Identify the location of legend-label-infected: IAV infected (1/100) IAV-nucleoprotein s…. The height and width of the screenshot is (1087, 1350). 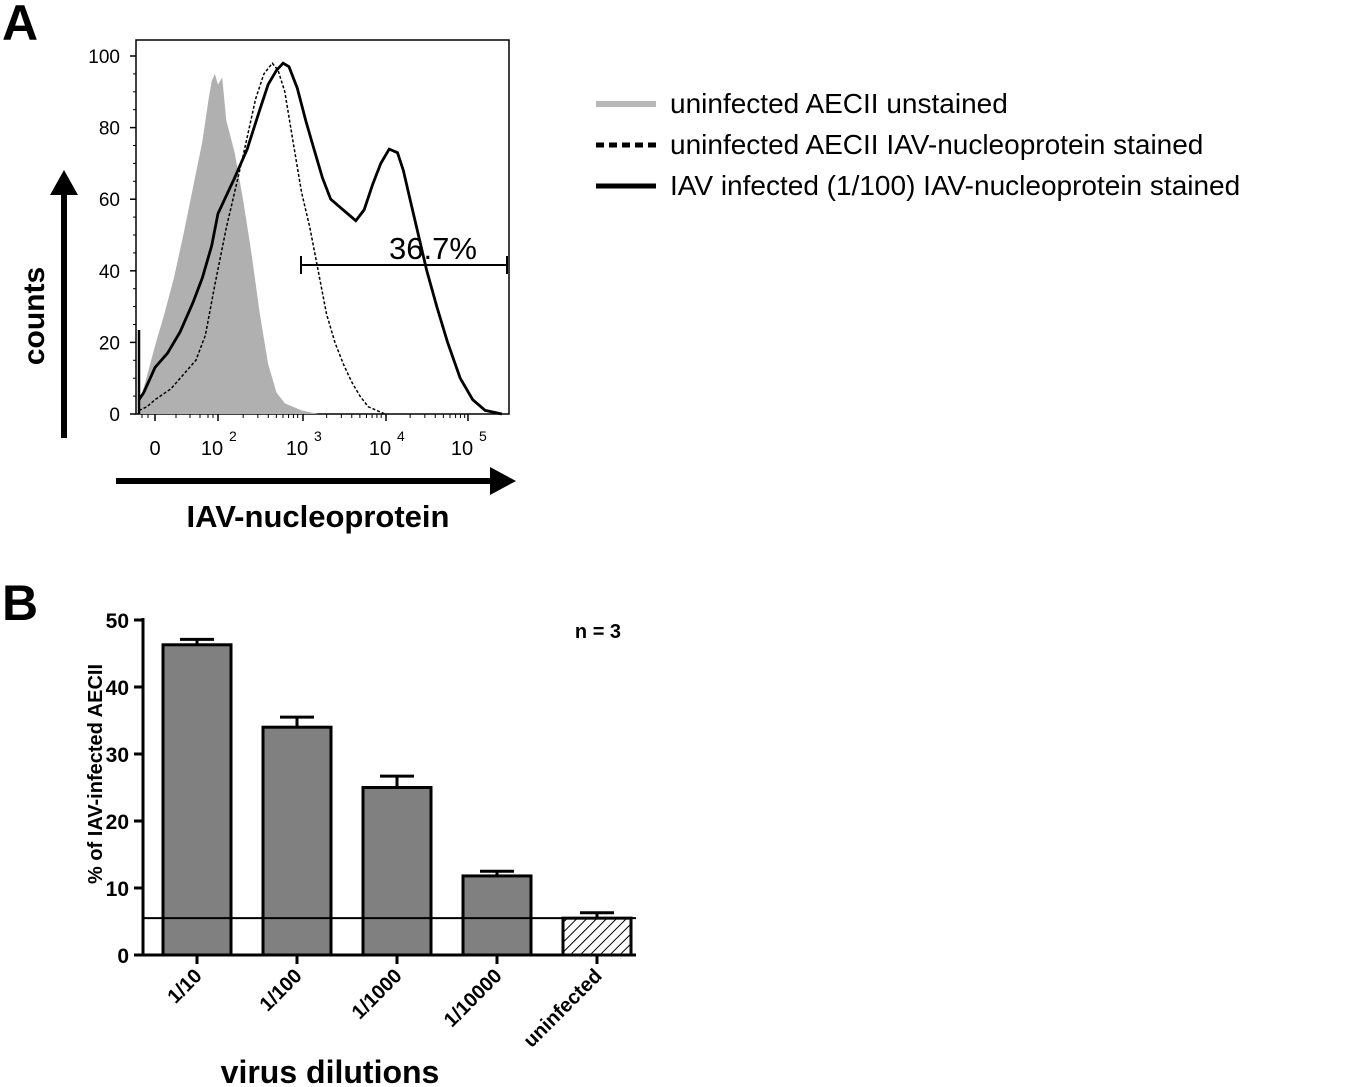
(955, 185).